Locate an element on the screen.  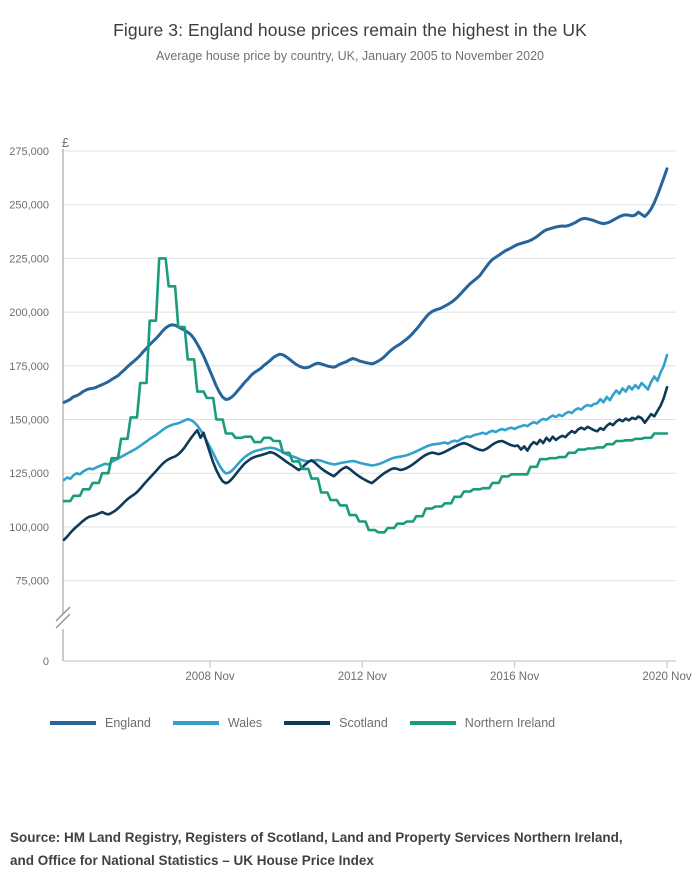
legend-item-england: England is located at coordinates (100, 723).